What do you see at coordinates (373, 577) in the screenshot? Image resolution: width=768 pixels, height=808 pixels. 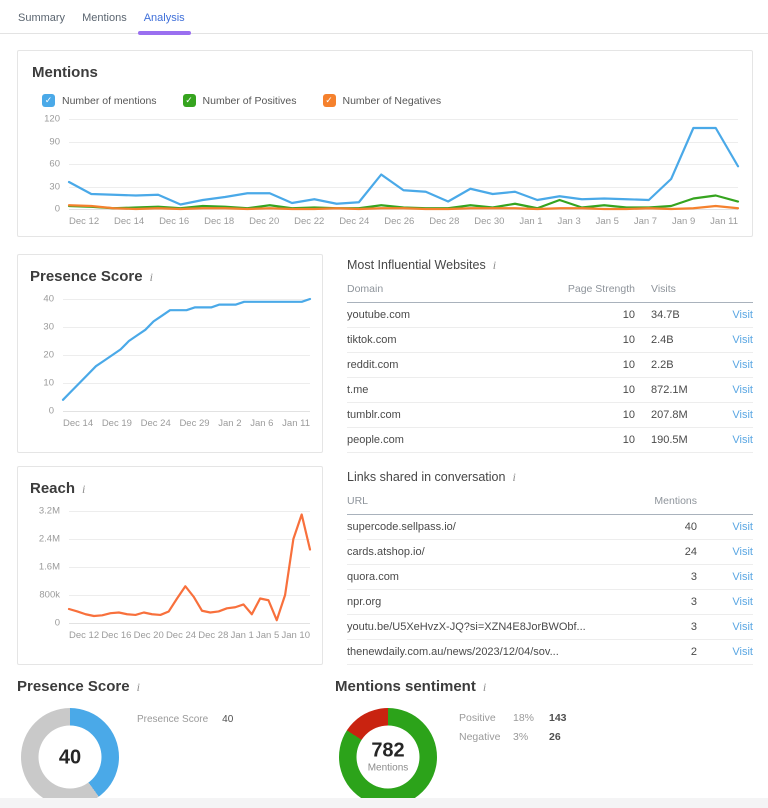 I see `url-cell: quora.com` at bounding box center [373, 577].